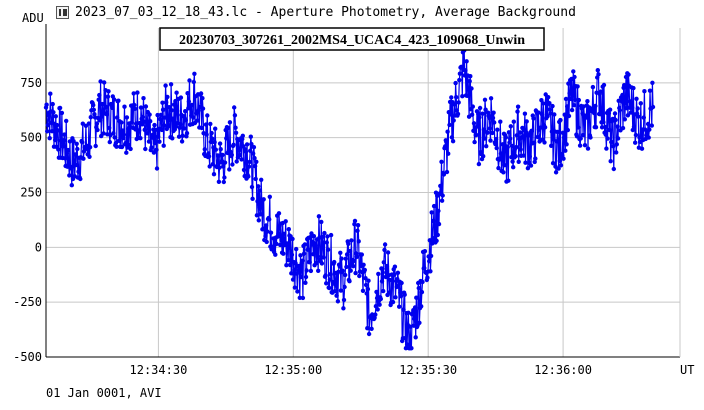 The width and height of the screenshot is (704, 410). Describe the element at coordinates (159, 370) in the screenshot. I see `x-tick-label: 12:34:30` at that location.